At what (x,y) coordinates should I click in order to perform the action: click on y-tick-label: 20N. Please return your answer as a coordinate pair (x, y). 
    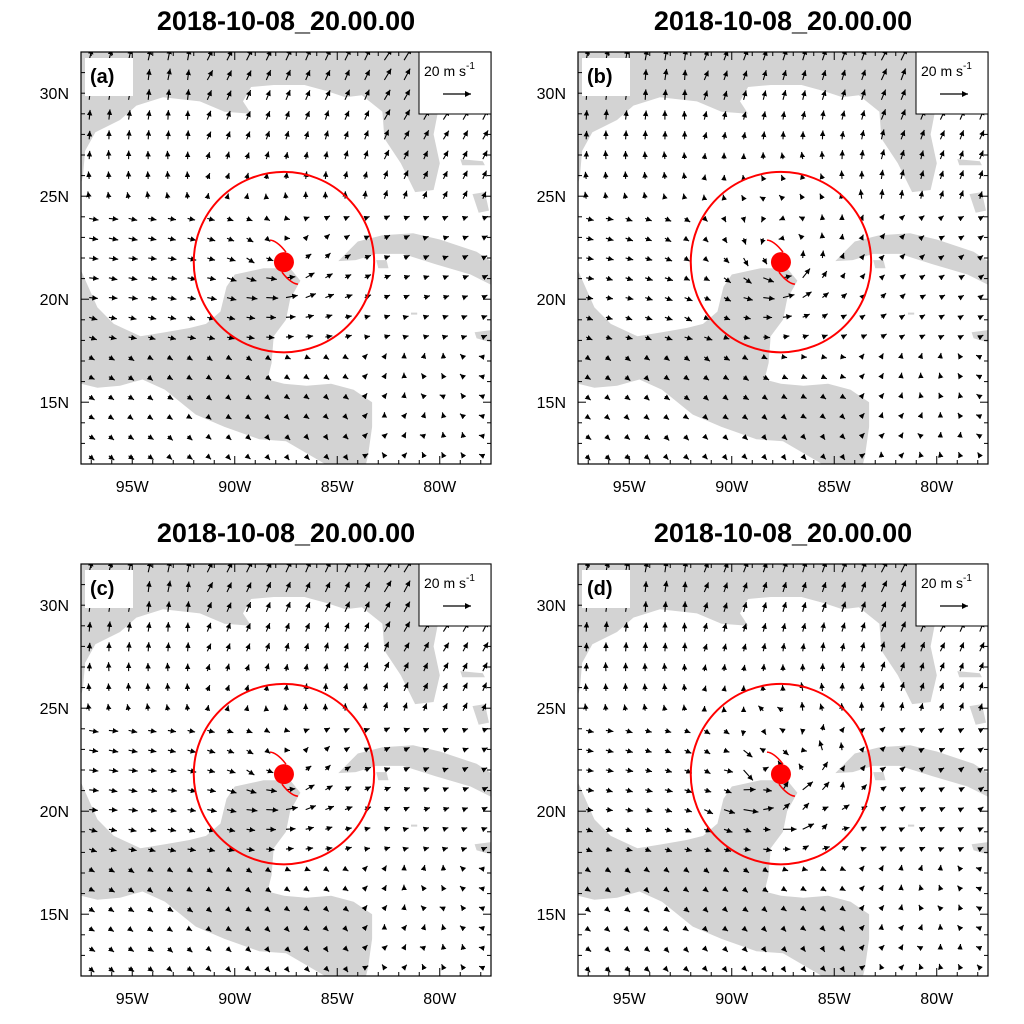
    Looking at the image, I should click on (54, 300).